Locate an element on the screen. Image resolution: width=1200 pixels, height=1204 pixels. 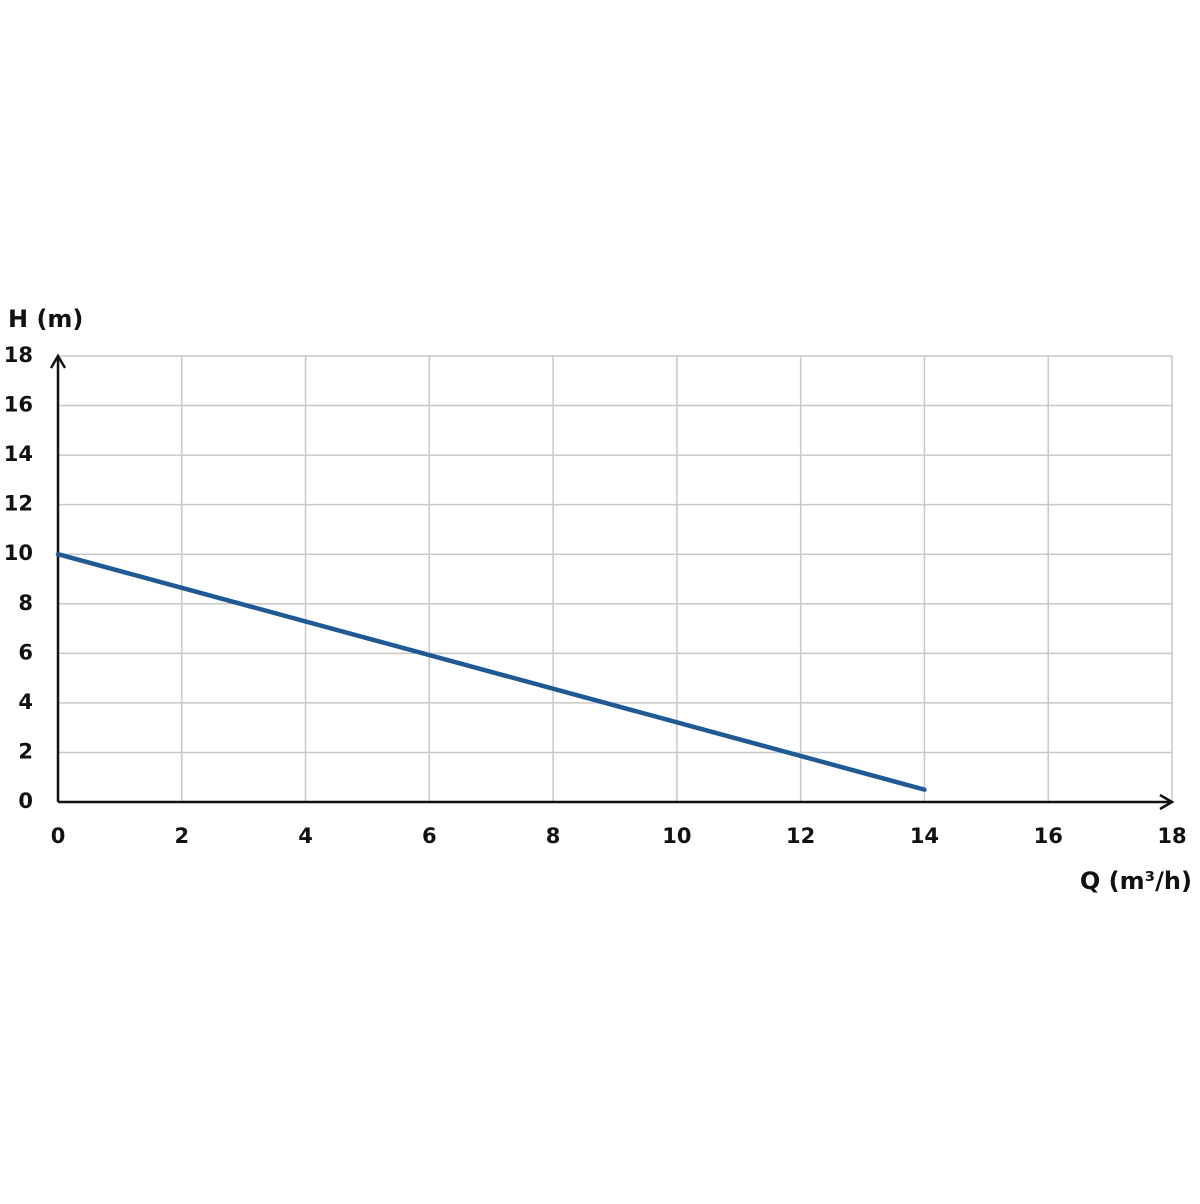
y-tick-label: 12 is located at coordinates (18, 504).